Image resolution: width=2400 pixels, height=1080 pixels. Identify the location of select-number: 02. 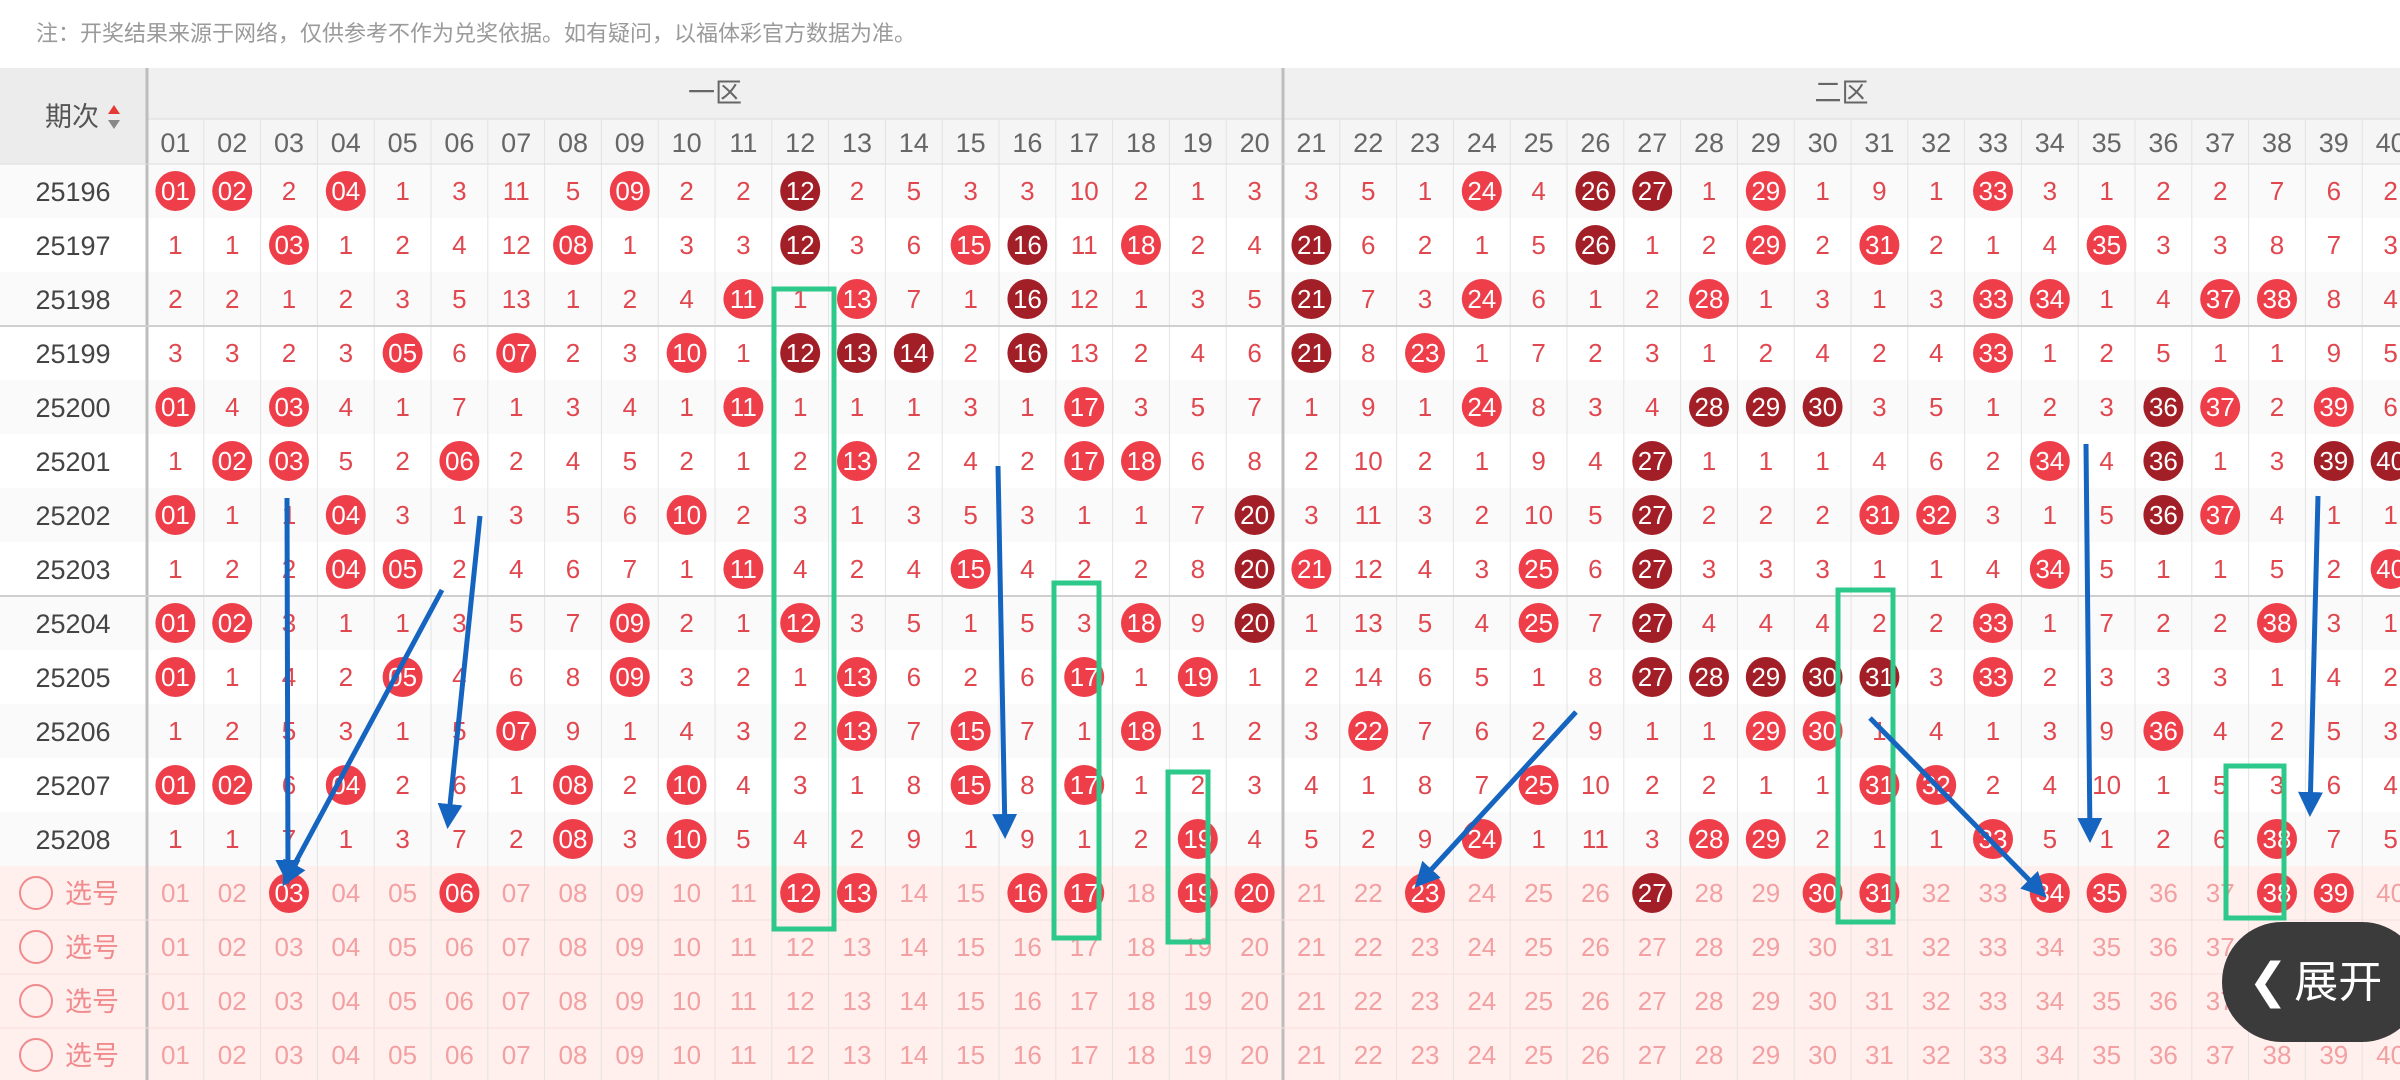
(232, 893).